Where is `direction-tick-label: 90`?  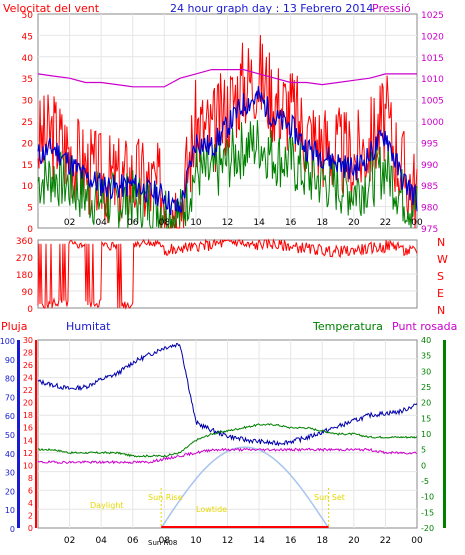 direction-tick-label: 90 is located at coordinates (28, 293).